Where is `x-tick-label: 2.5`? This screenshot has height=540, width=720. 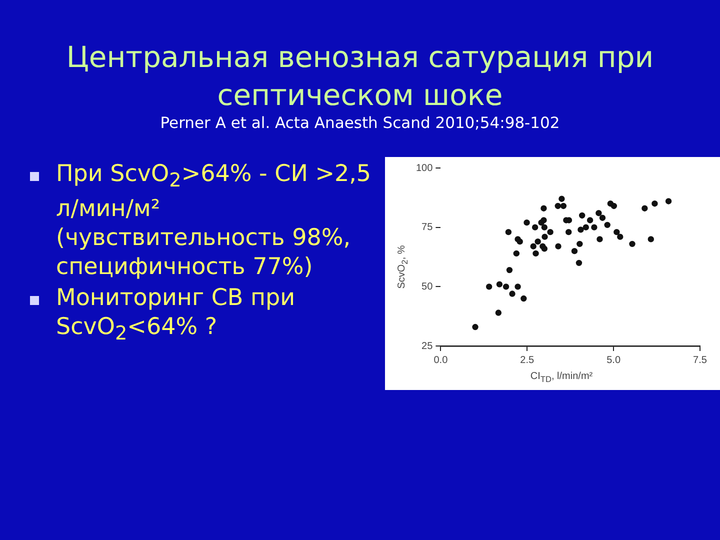 x-tick-label: 2.5 is located at coordinates (527, 360).